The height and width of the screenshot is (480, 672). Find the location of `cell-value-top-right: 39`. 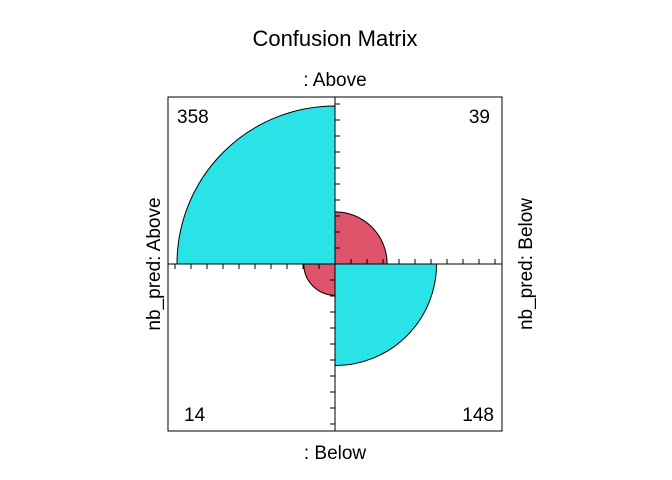

cell-value-top-right: 39 is located at coordinates (479, 117).